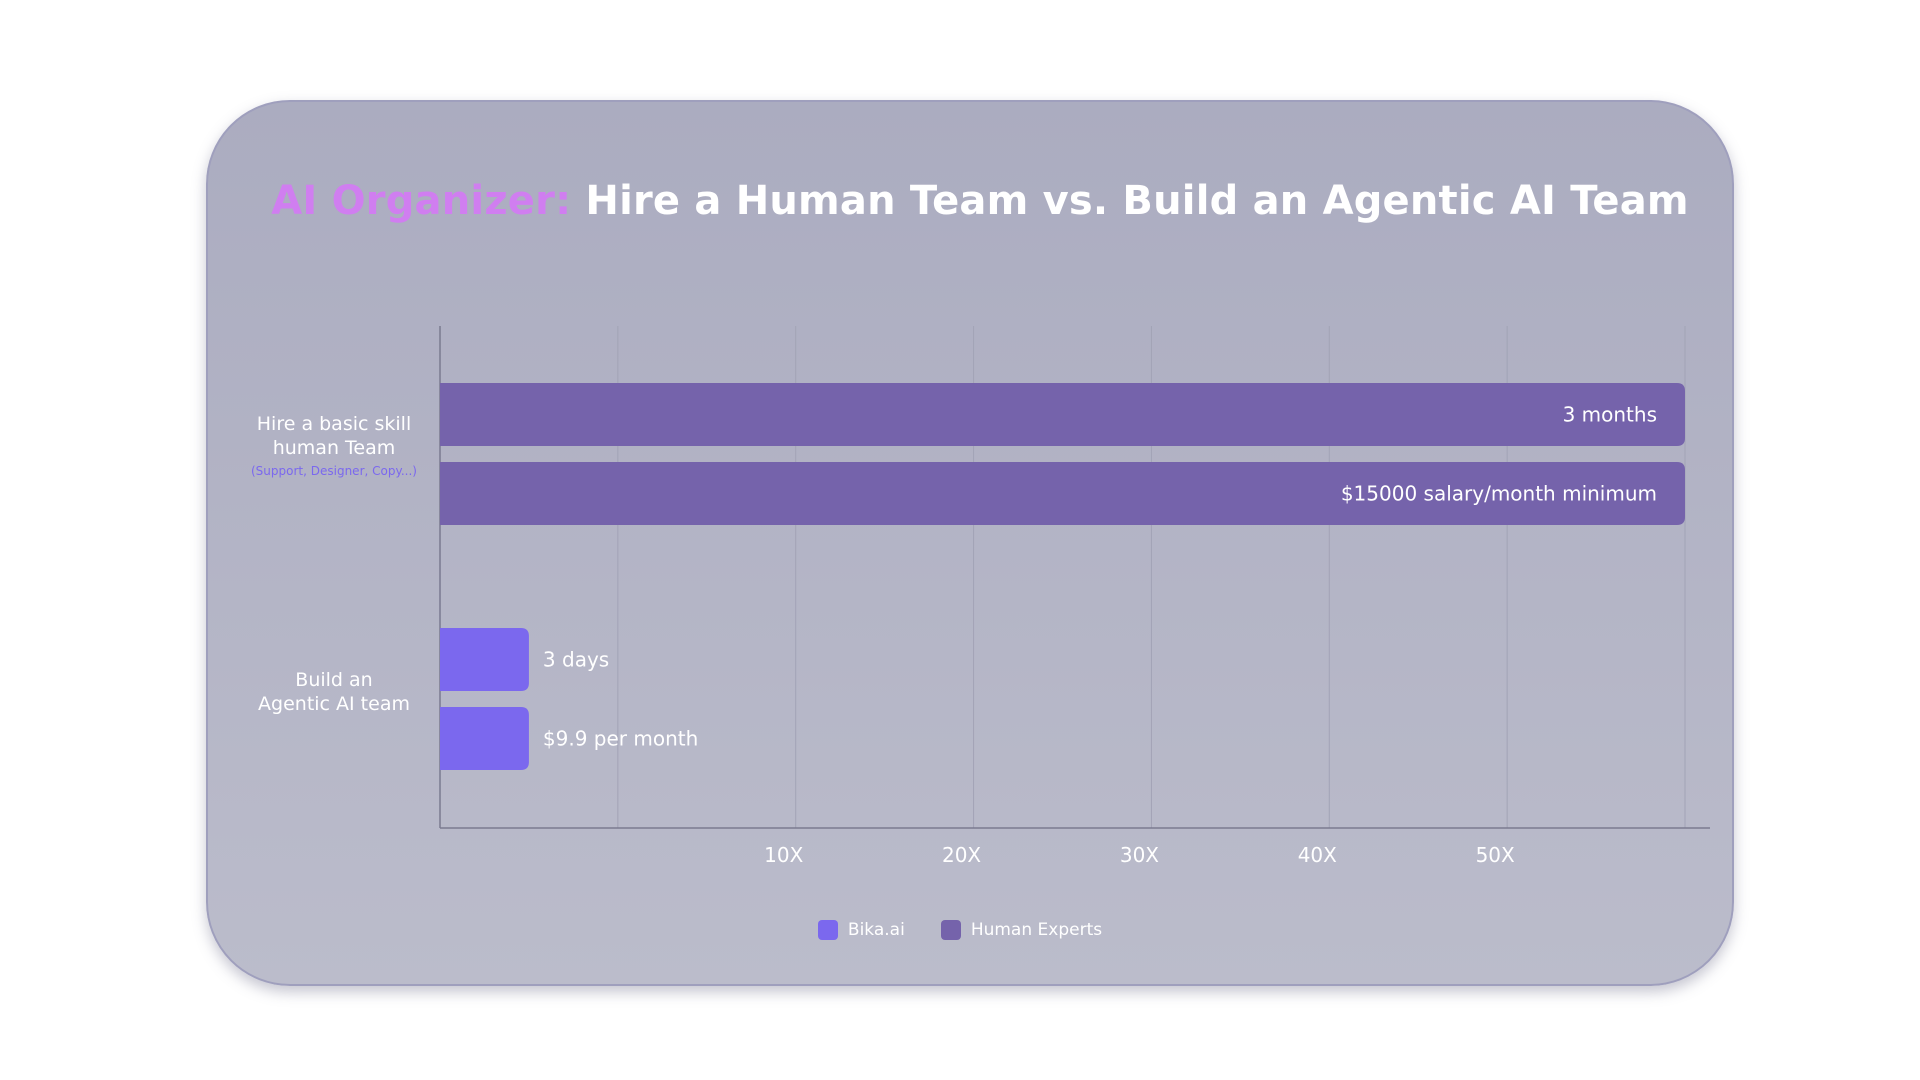 The width and height of the screenshot is (1920, 1080). I want to click on x-tick-labels: 10X 20X 30X 40X 50X, so click(1139, 855).